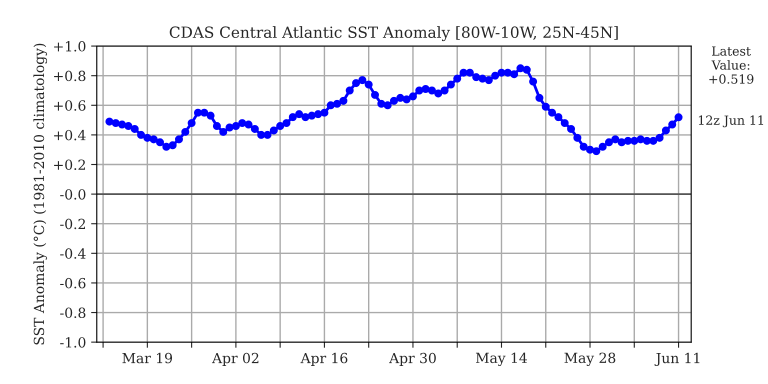  What do you see at coordinates (73, 283) in the screenshot?
I see `y-tick-label: -0.6` at bounding box center [73, 283].